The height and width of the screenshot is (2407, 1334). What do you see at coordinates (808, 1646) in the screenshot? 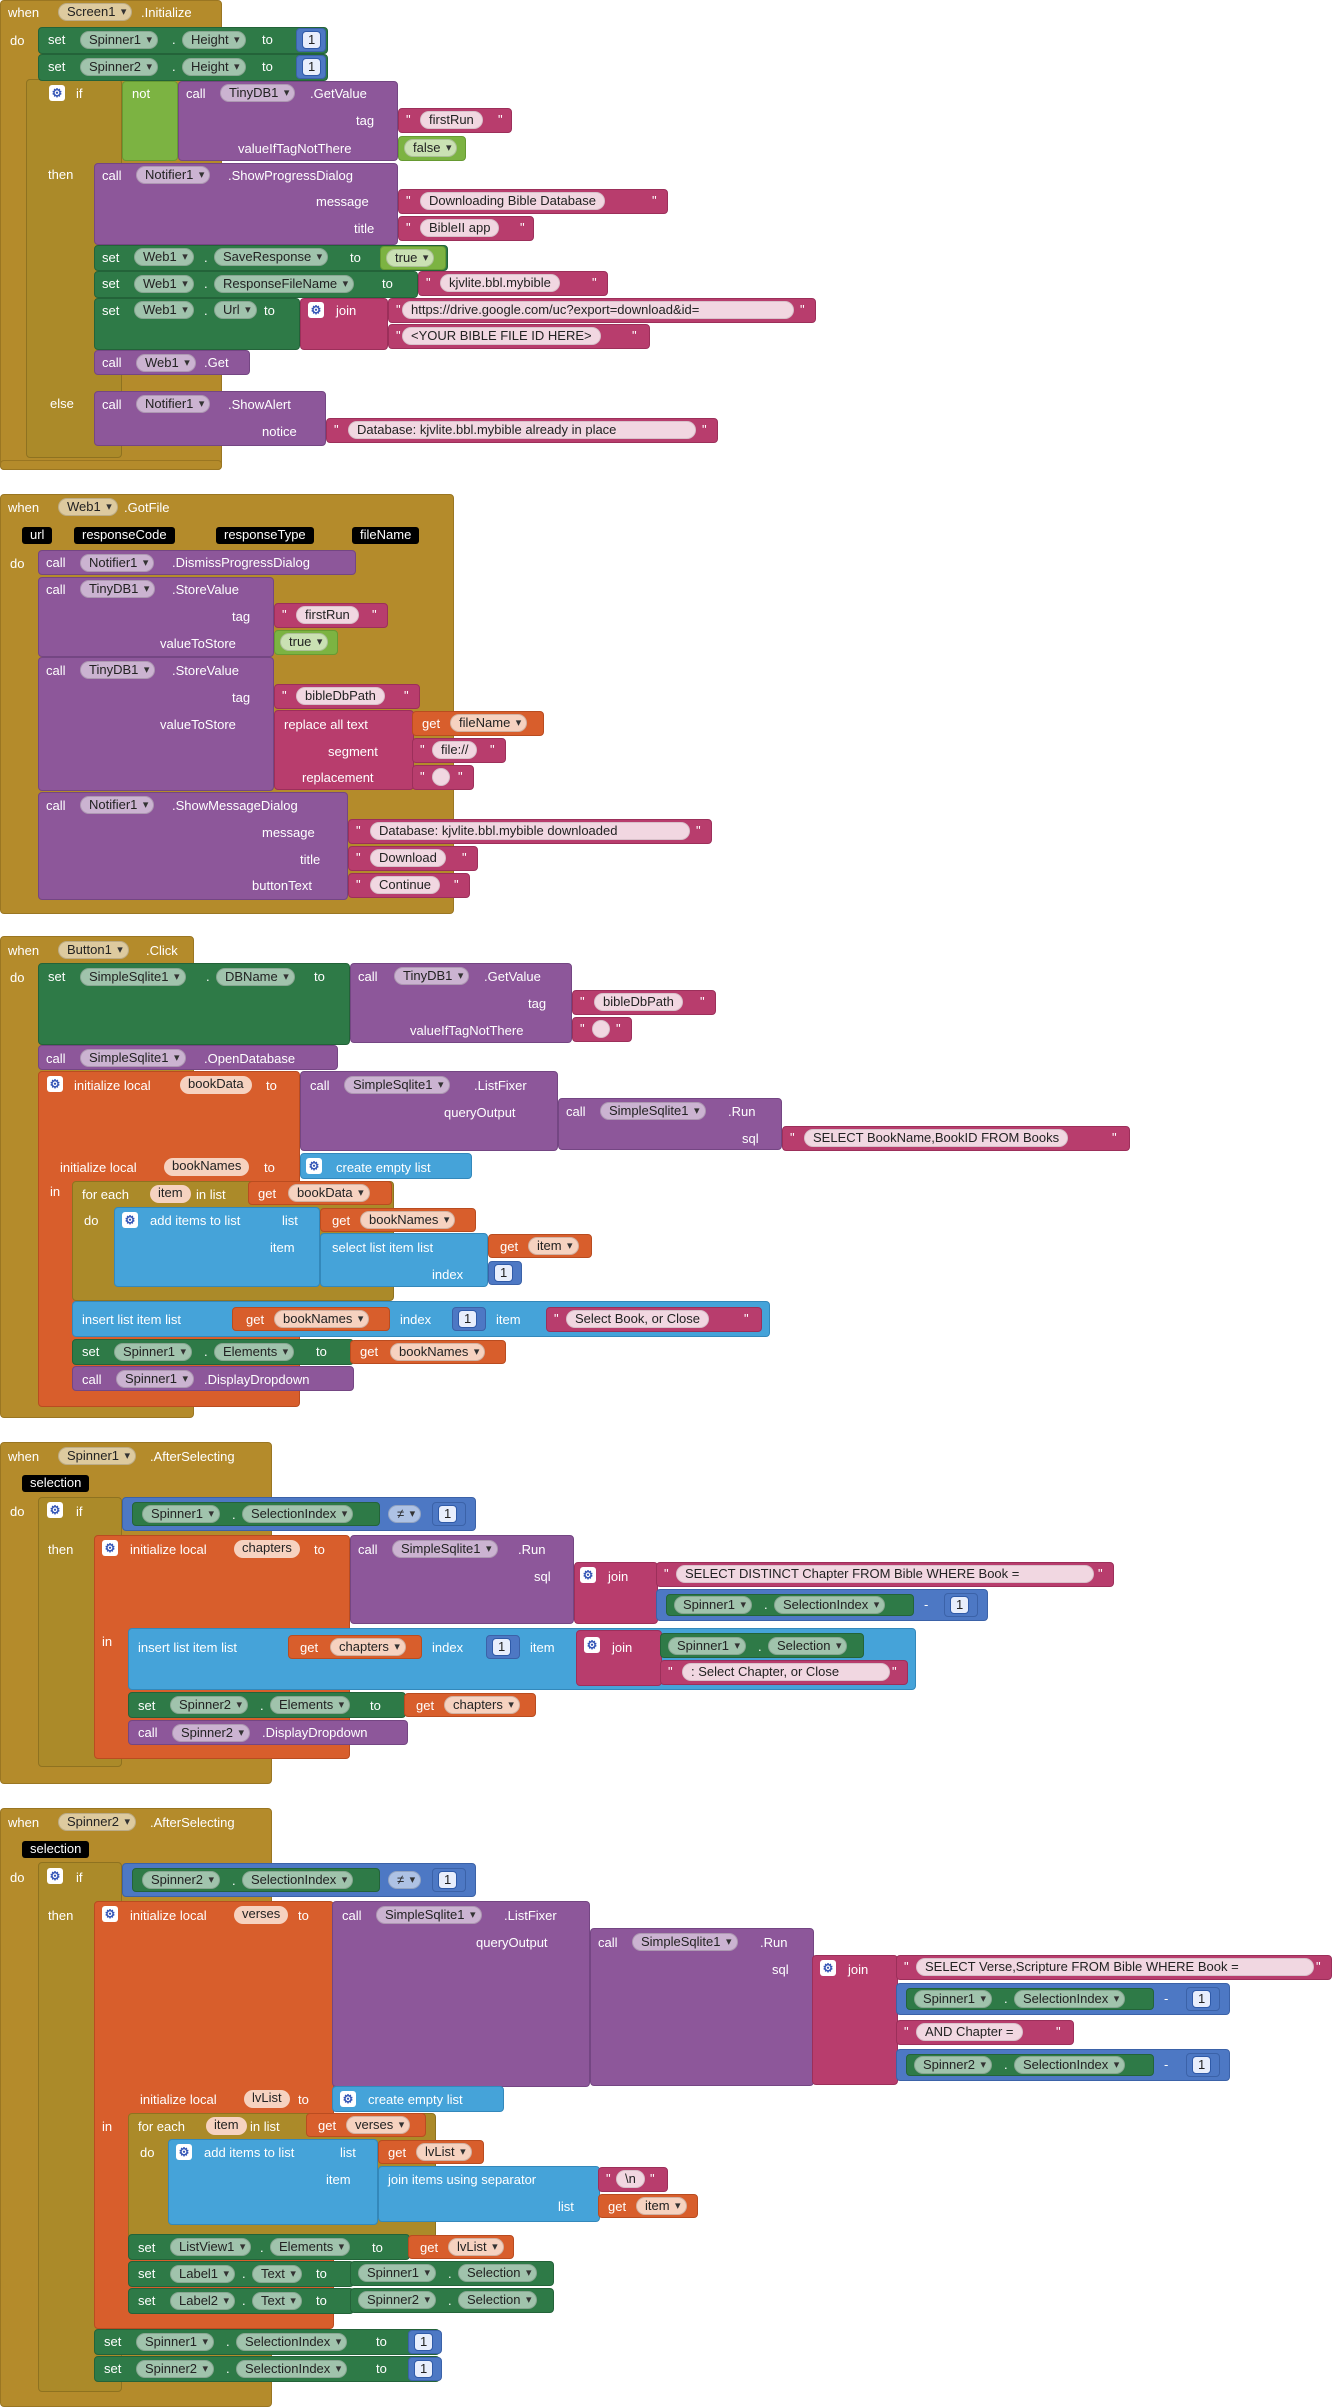
I see `property-dropdown-selection: Selection` at bounding box center [808, 1646].